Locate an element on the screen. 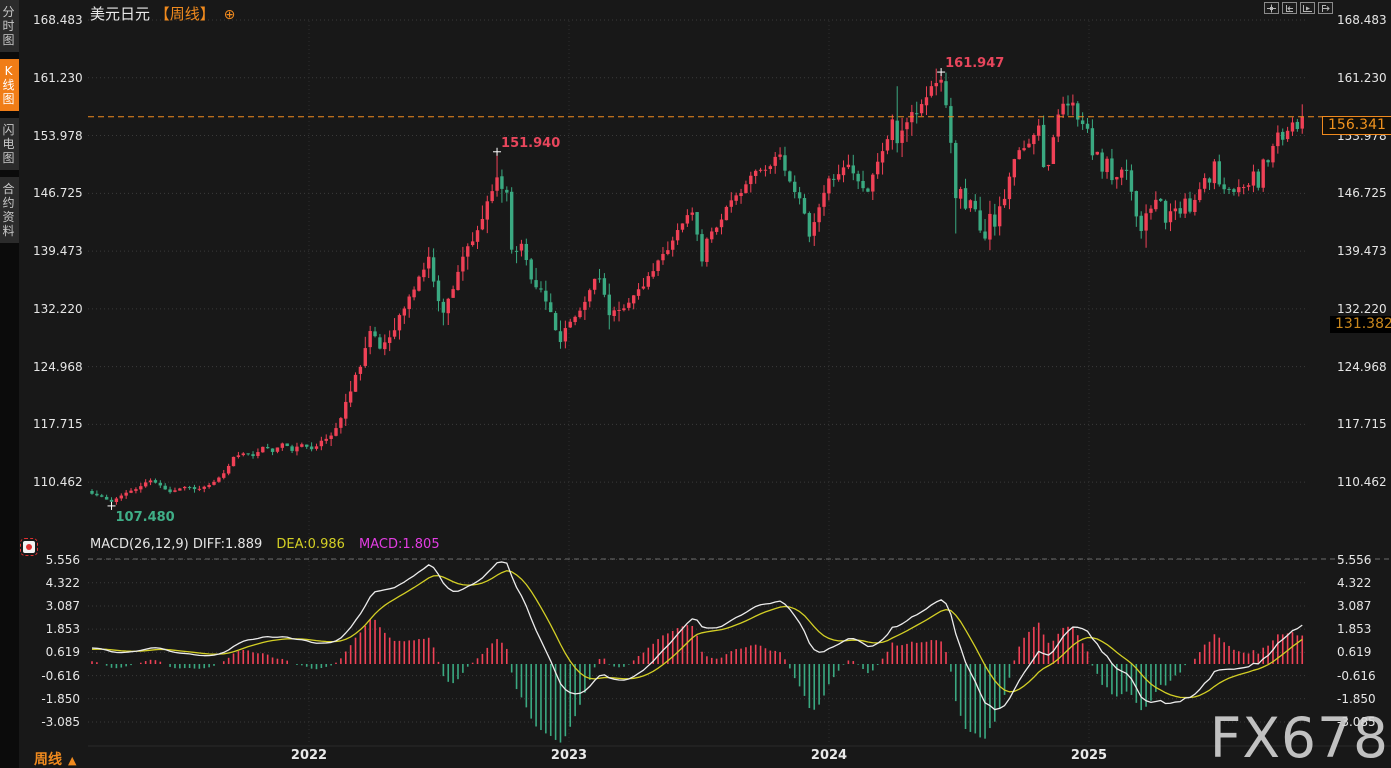  fit-left-icon is located at coordinates (1289, 8).